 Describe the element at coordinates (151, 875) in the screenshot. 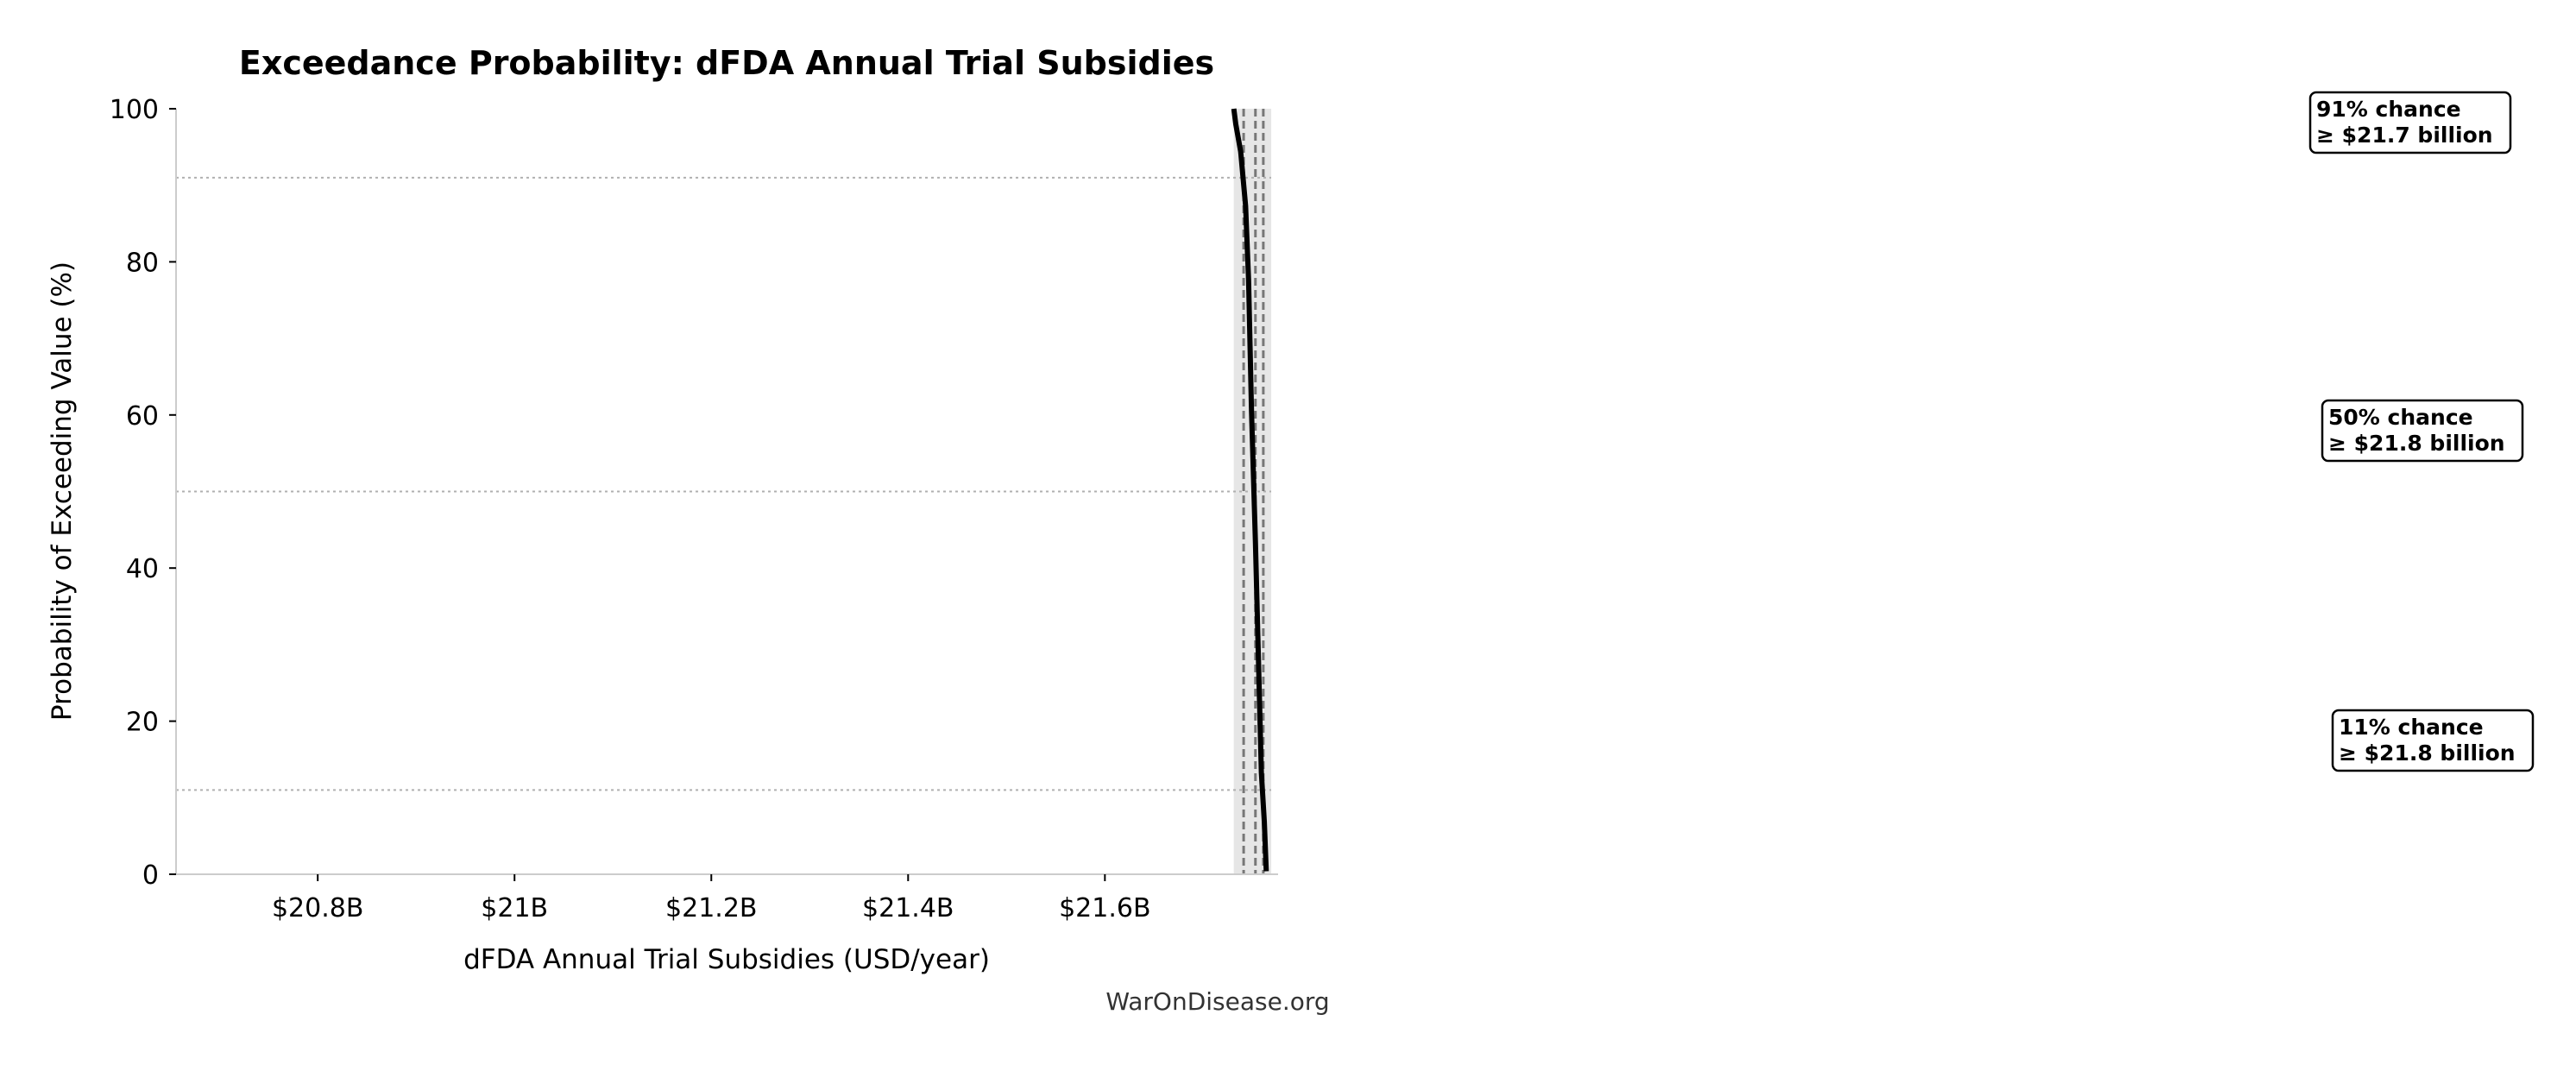

I see `y-tick-label: 0` at that location.